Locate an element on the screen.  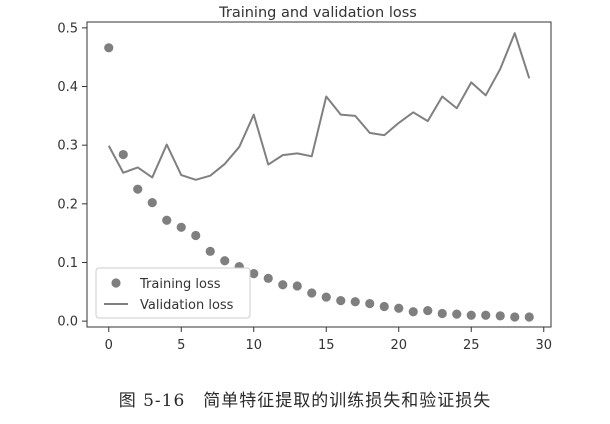
y-tick-label: 0.1 is located at coordinates (67, 263).